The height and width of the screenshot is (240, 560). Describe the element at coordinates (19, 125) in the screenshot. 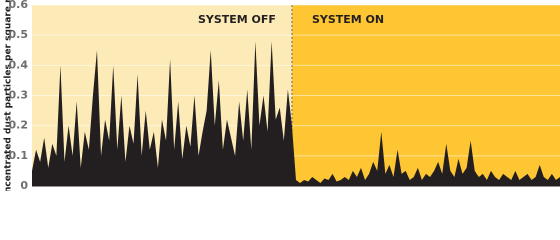

I see `y-tick-label: 0.2` at that location.